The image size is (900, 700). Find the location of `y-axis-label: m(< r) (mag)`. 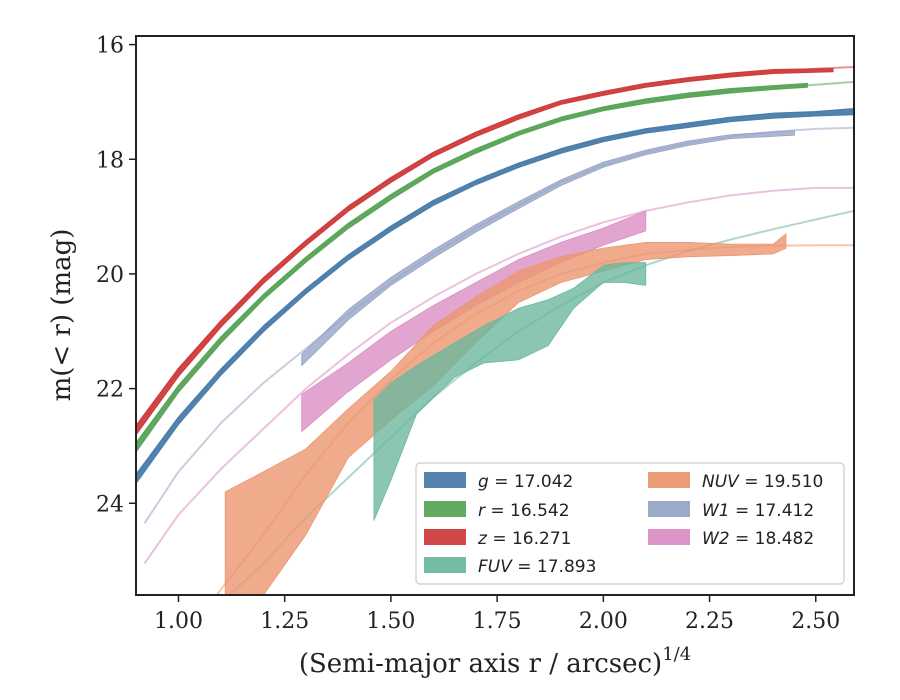

y-axis-label: m(< r) (mag) is located at coordinates (62, 315).